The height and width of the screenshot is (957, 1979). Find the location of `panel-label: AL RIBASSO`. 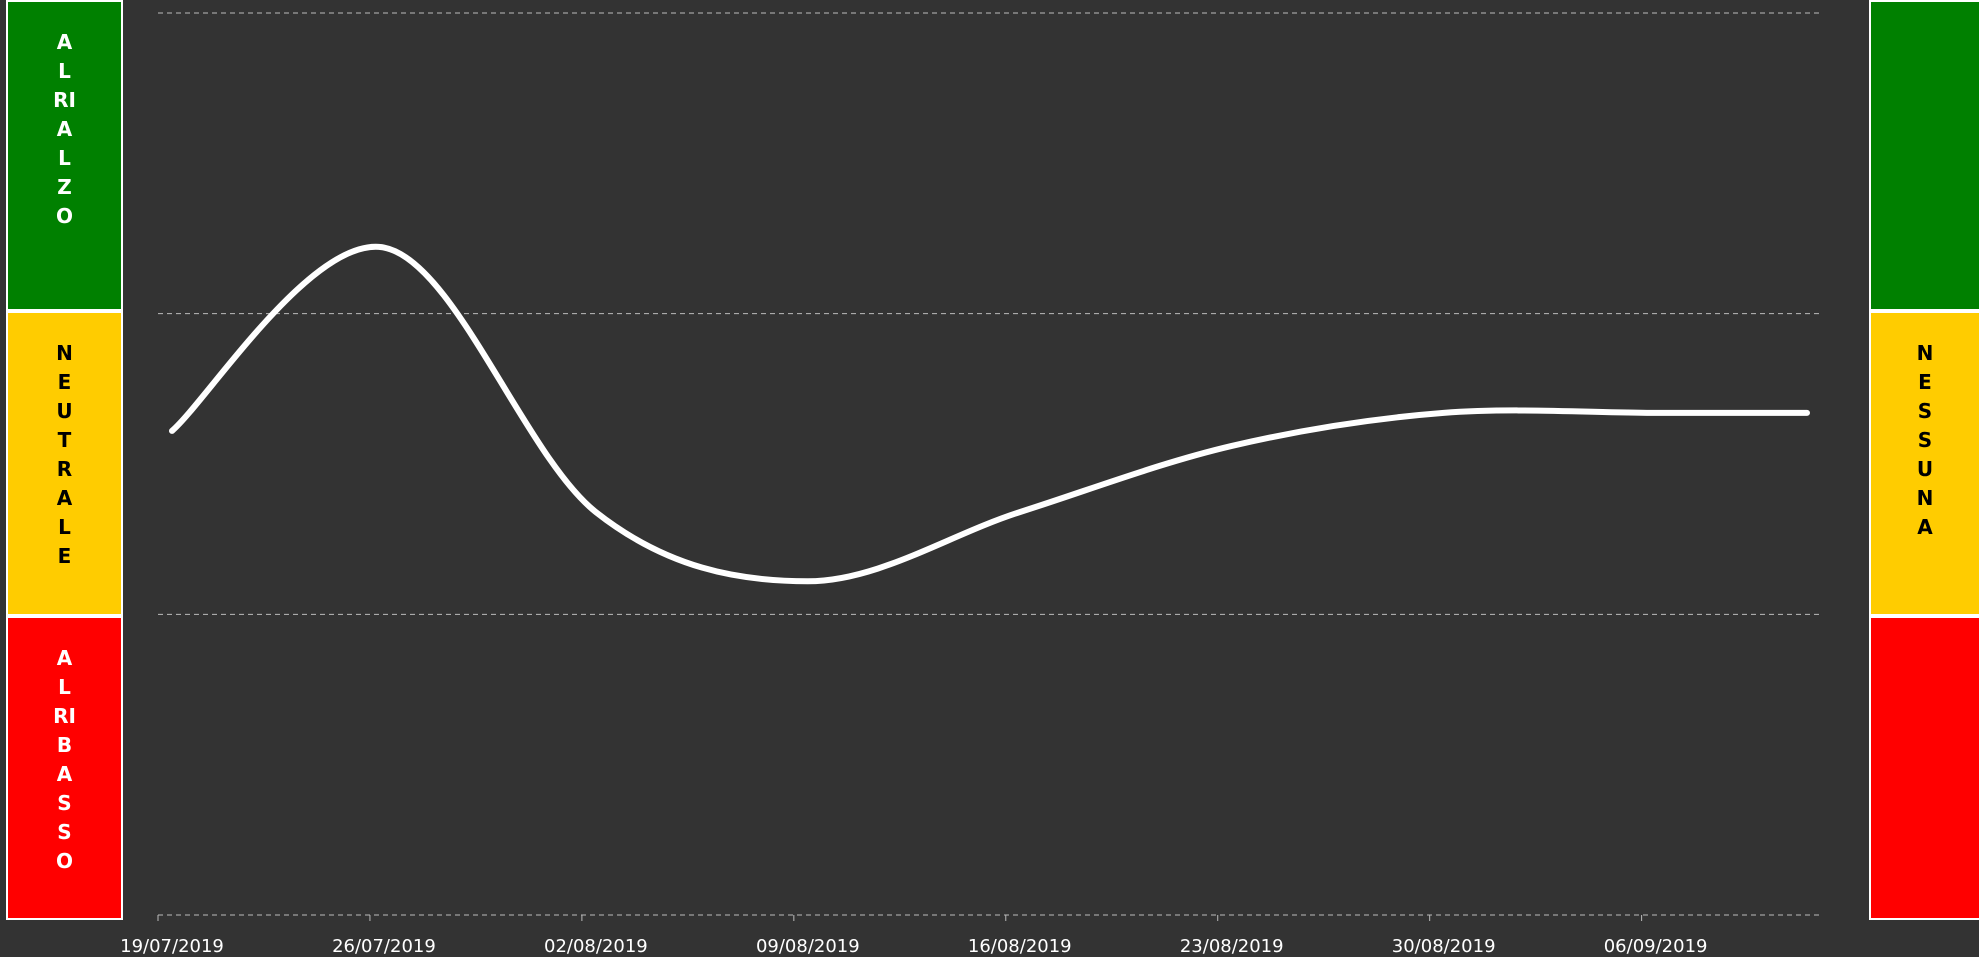

panel-label: AL RIBASSO is located at coordinates (65, 759).